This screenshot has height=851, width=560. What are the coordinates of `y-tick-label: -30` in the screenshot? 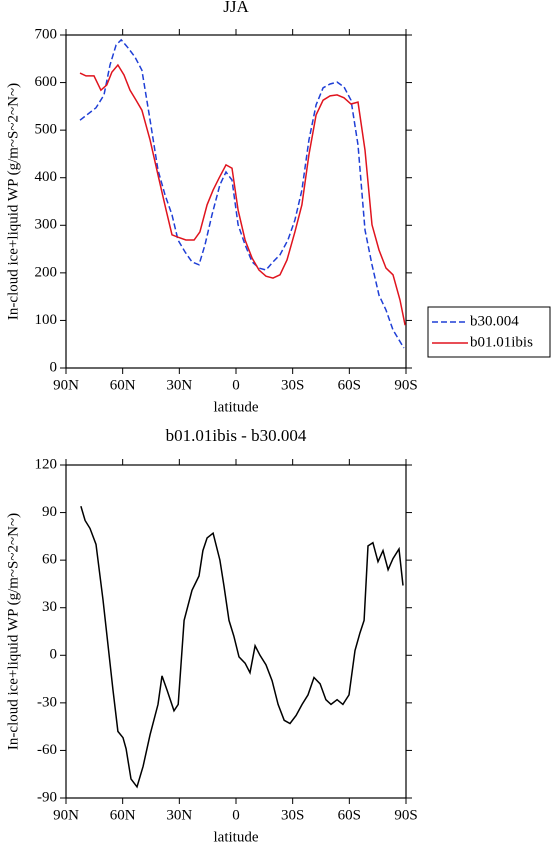 It's located at (47, 702).